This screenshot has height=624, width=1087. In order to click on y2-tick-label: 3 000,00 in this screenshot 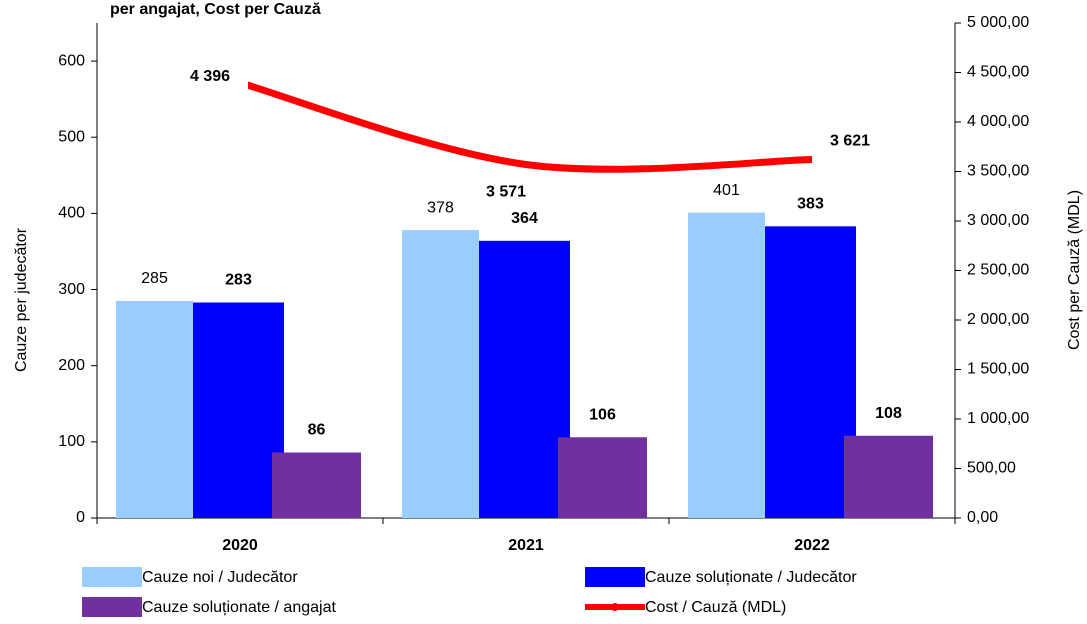, I will do `click(998, 220)`.